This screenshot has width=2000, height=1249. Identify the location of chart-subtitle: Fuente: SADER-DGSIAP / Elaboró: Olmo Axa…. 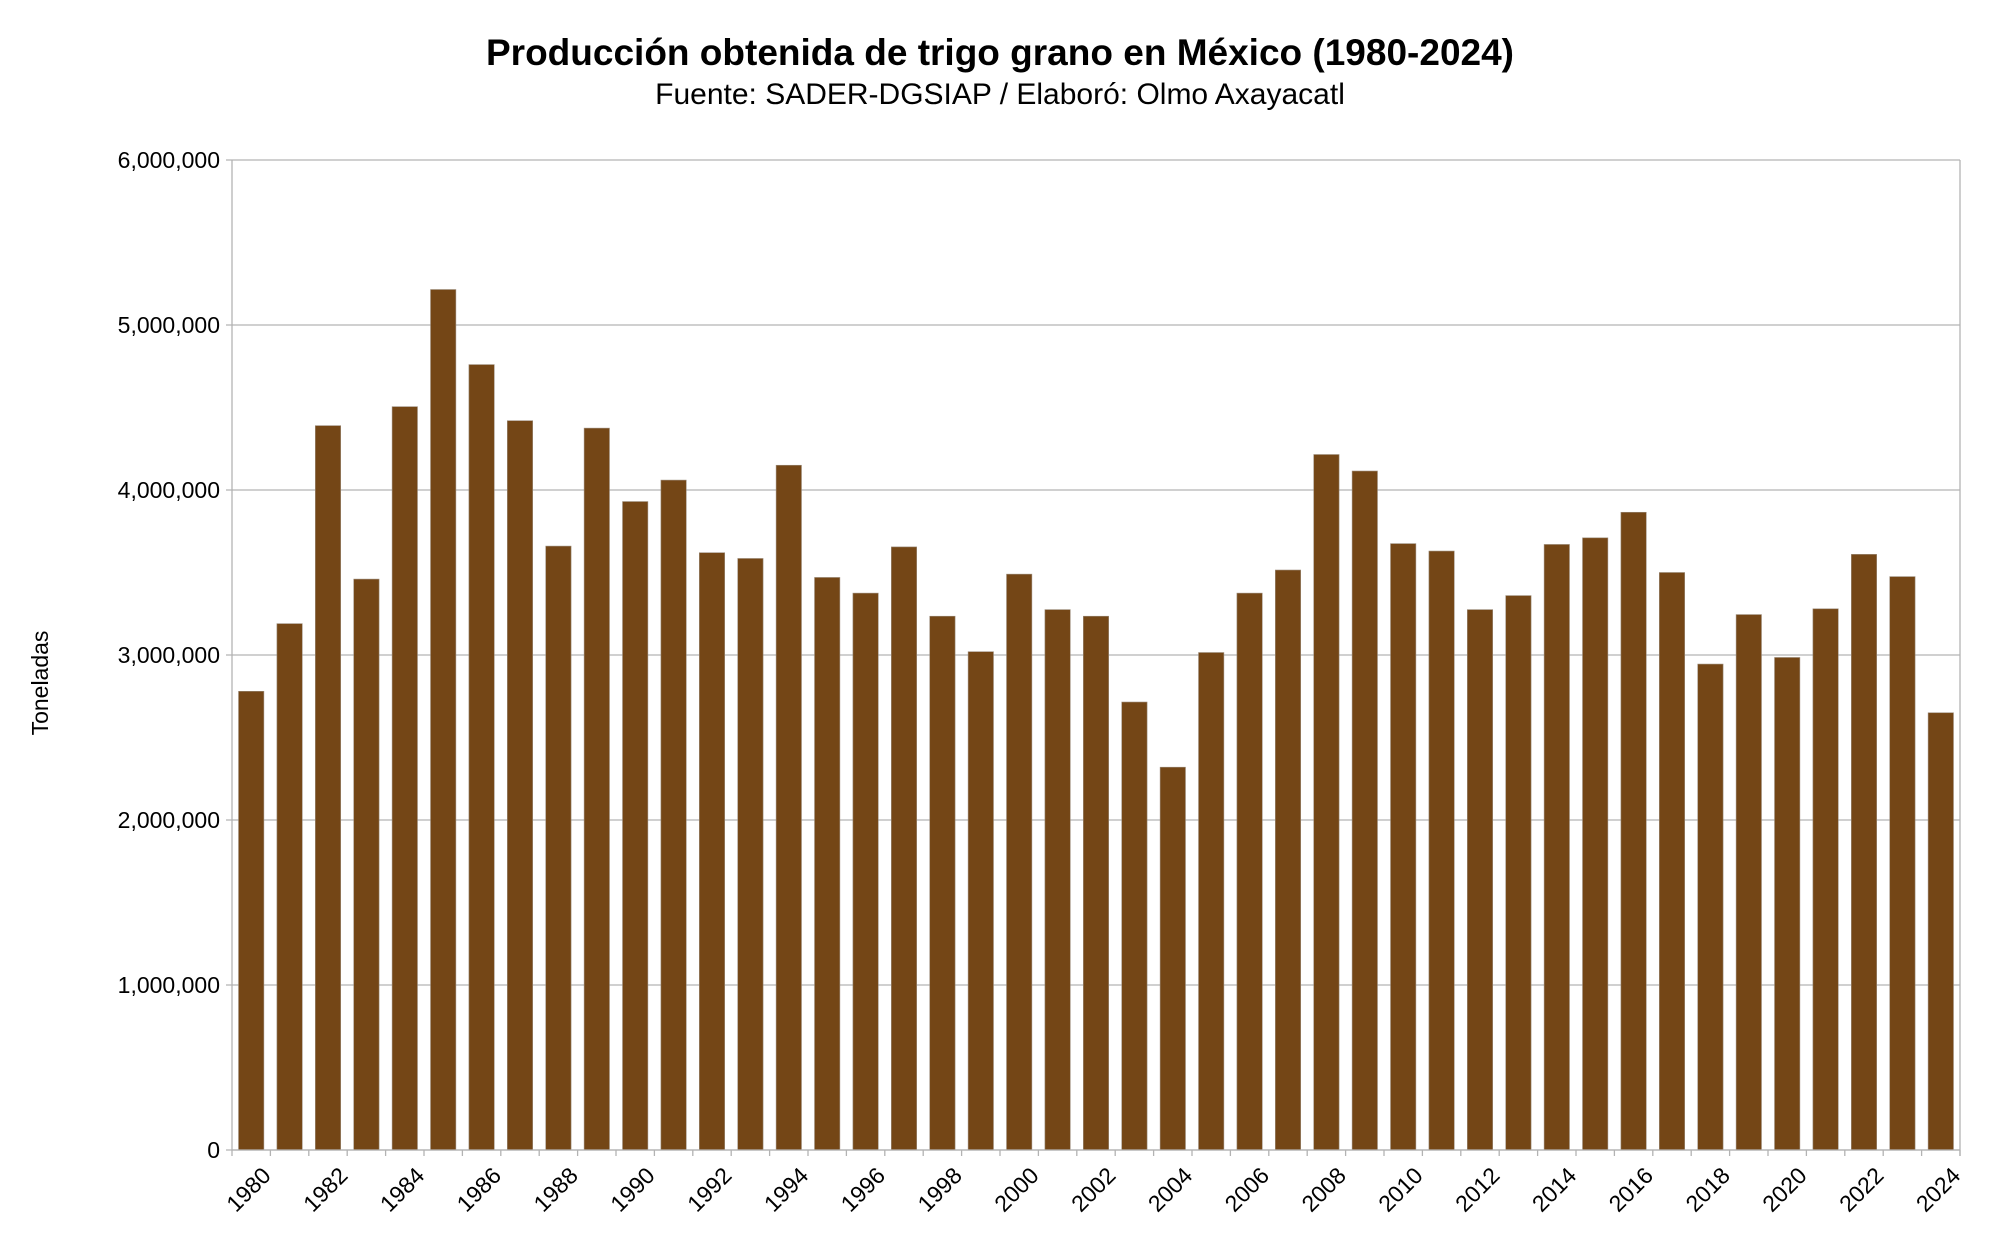
(1000, 94).